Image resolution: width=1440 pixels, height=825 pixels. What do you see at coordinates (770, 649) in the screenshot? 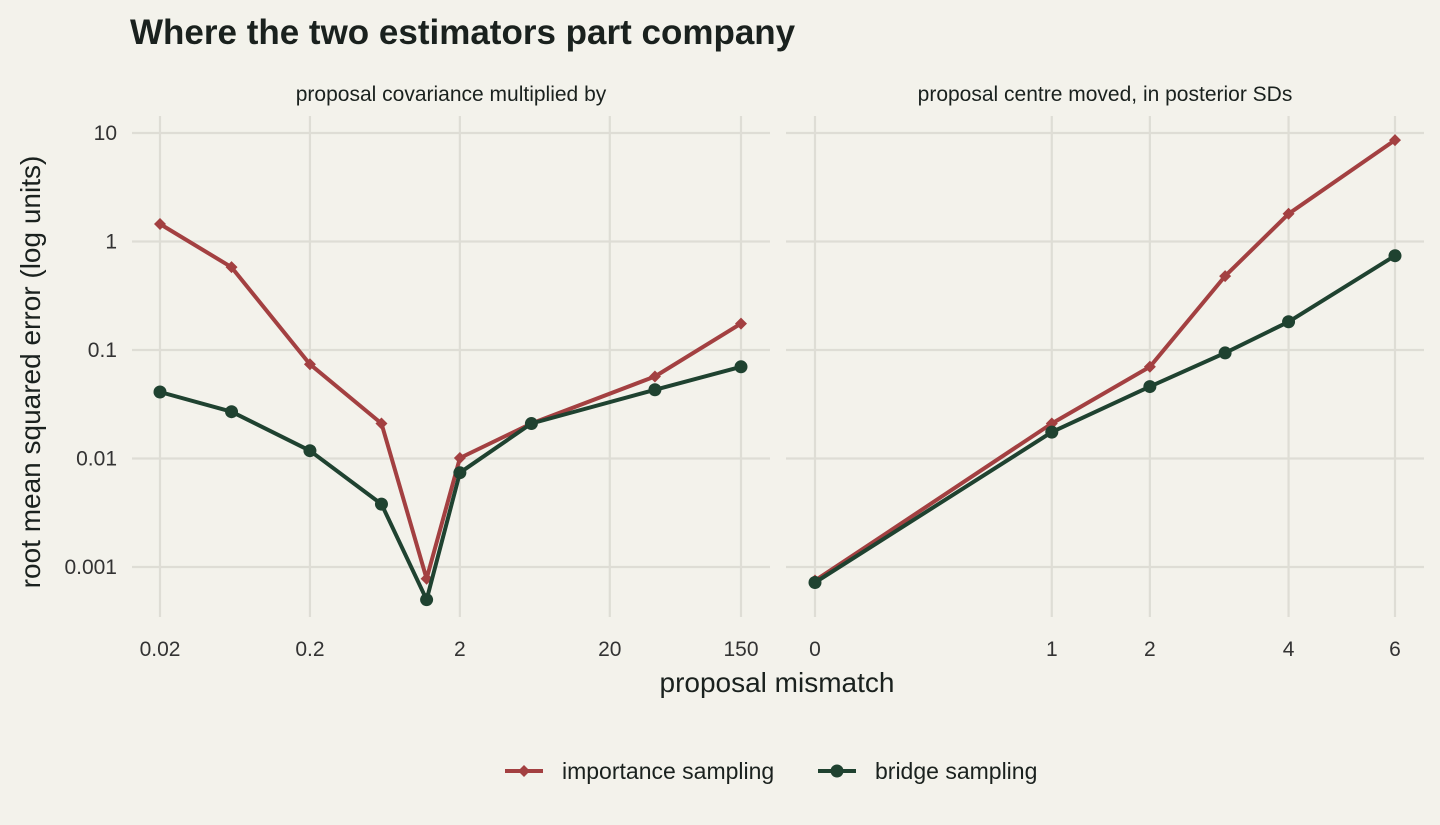
I see `x-axis-ticks: 0.02 0.2 2 20 150 0 1 2 4 6` at bounding box center [770, 649].